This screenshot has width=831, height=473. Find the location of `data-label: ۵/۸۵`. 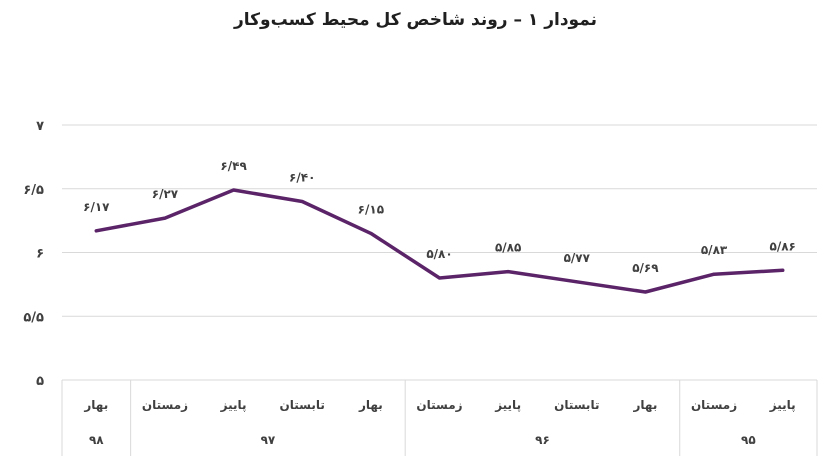

data-label: ۵/۸۵ is located at coordinates (508, 248).